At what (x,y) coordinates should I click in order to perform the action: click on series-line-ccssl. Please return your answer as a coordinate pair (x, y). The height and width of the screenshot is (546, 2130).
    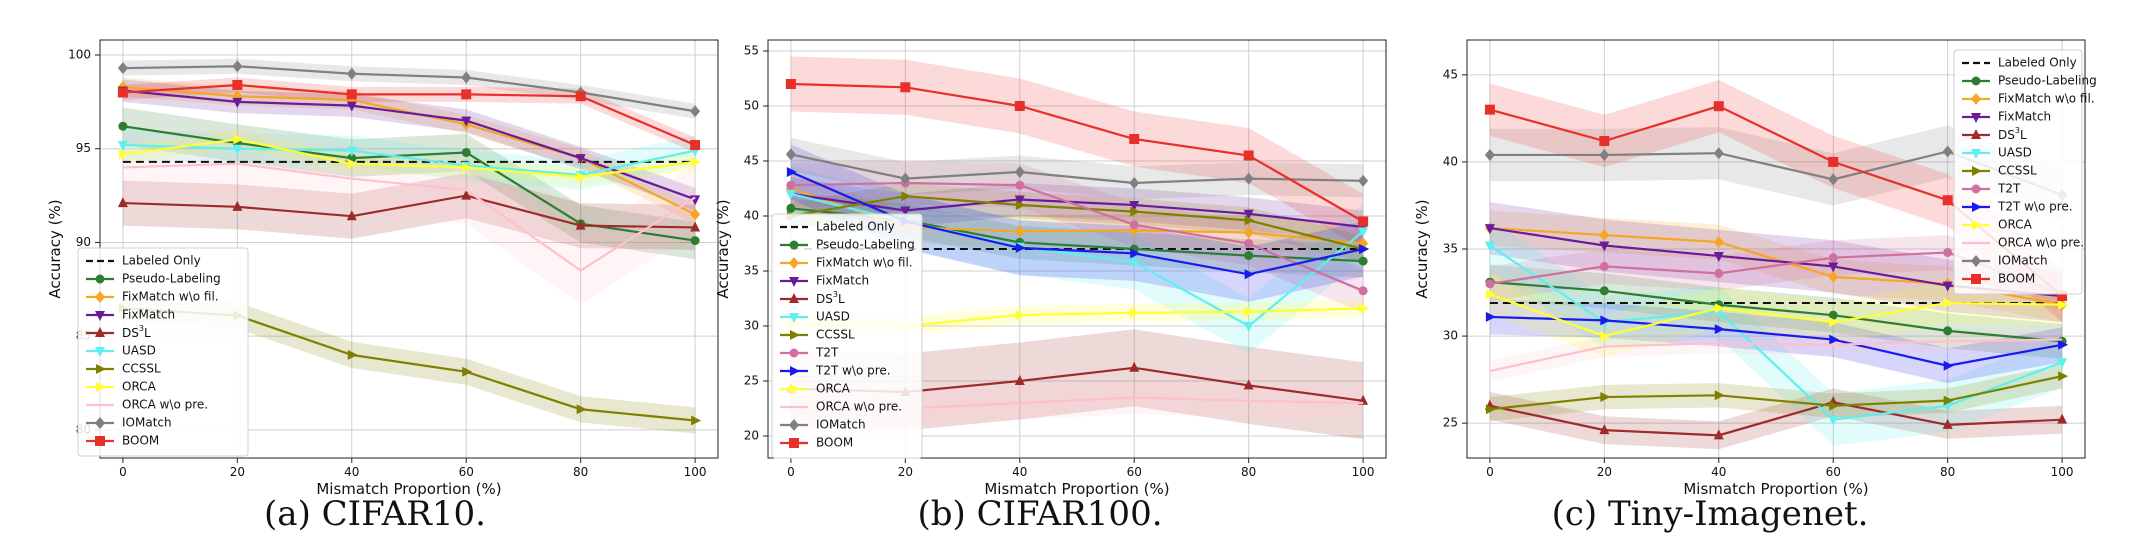
    Looking at the image, I should click on (1776, 393).